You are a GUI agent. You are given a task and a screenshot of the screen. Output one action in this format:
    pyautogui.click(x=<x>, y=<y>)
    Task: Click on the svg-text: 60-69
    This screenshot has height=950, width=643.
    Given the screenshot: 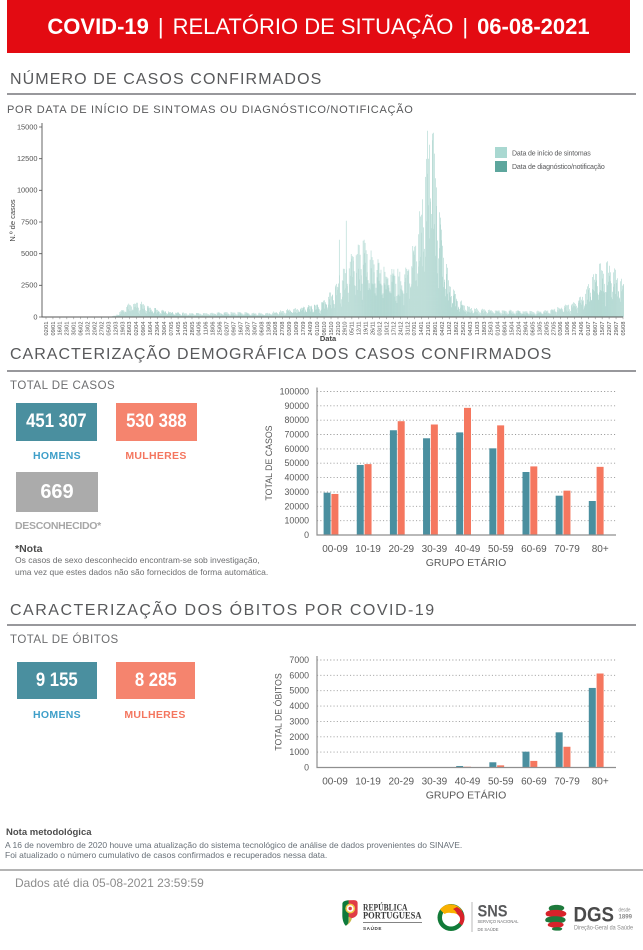 What is the action you would take?
    pyautogui.click(x=534, y=549)
    